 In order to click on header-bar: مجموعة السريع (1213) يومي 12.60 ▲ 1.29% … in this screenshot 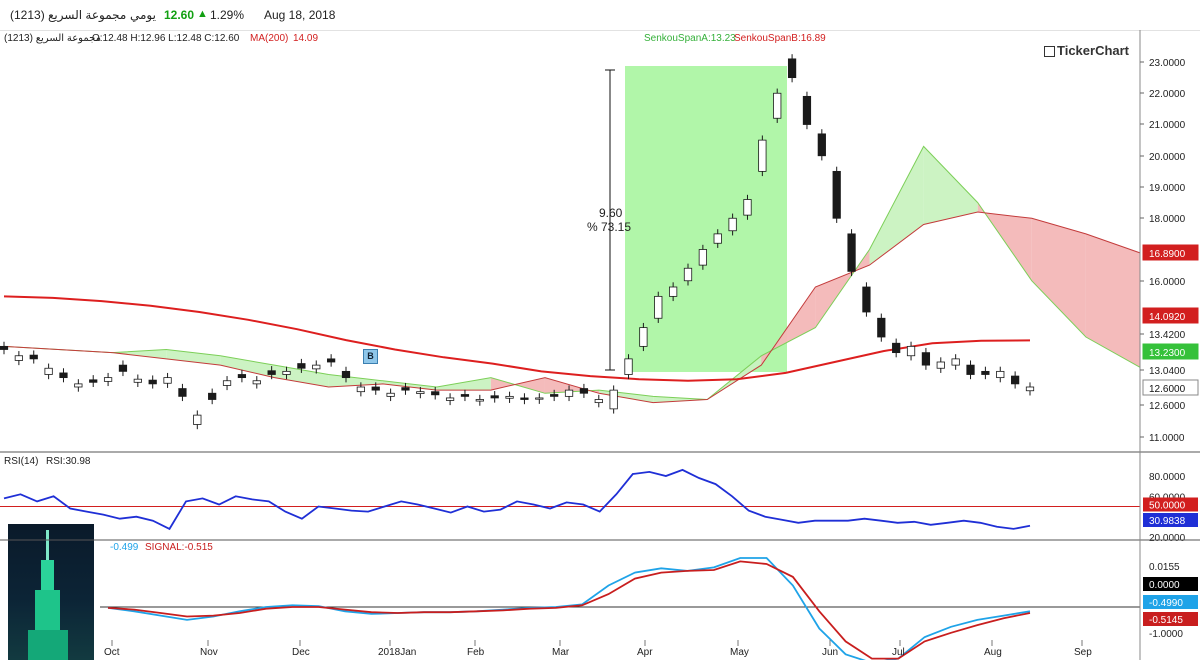, I will do `click(600, 15)`.